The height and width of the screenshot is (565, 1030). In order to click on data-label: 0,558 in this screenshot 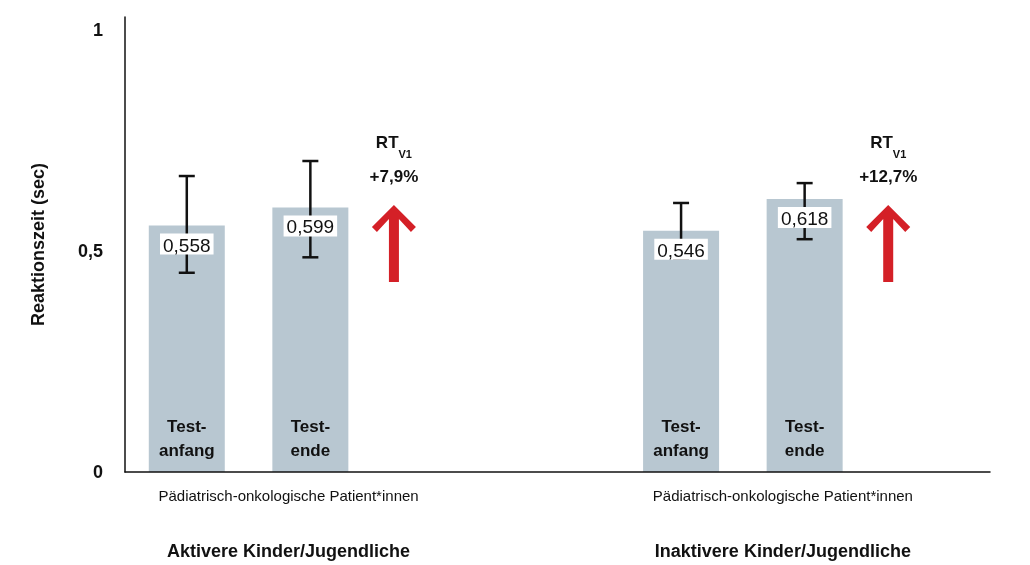, I will do `click(187, 245)`.